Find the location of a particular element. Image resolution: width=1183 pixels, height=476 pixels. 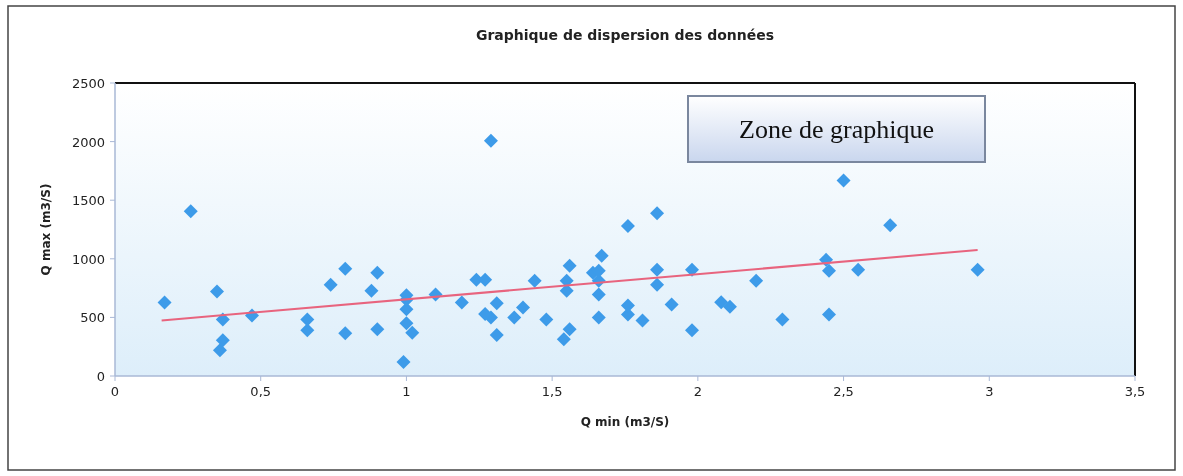

y-tick-label: 2500 is located at coordinates (88, 83).